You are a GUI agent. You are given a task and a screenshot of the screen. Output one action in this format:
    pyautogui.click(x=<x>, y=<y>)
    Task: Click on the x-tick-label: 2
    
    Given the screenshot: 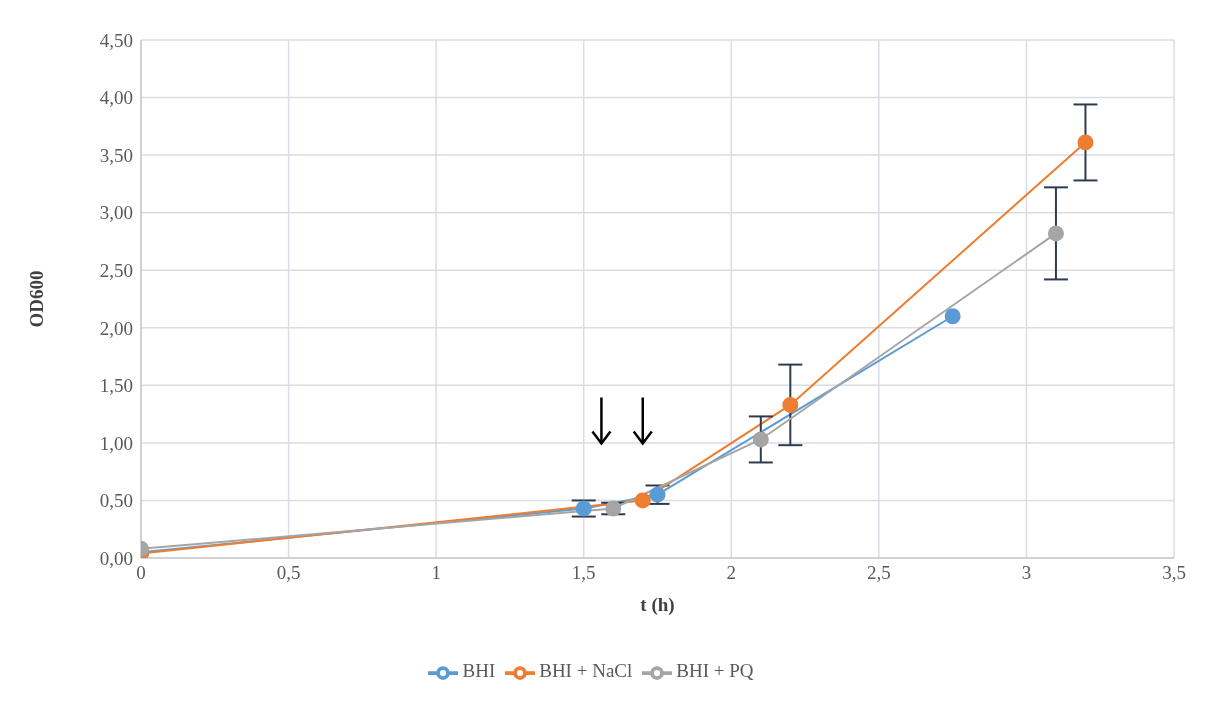 What is the action you would take?
    pyautogui.click(x=731, y=573)
    